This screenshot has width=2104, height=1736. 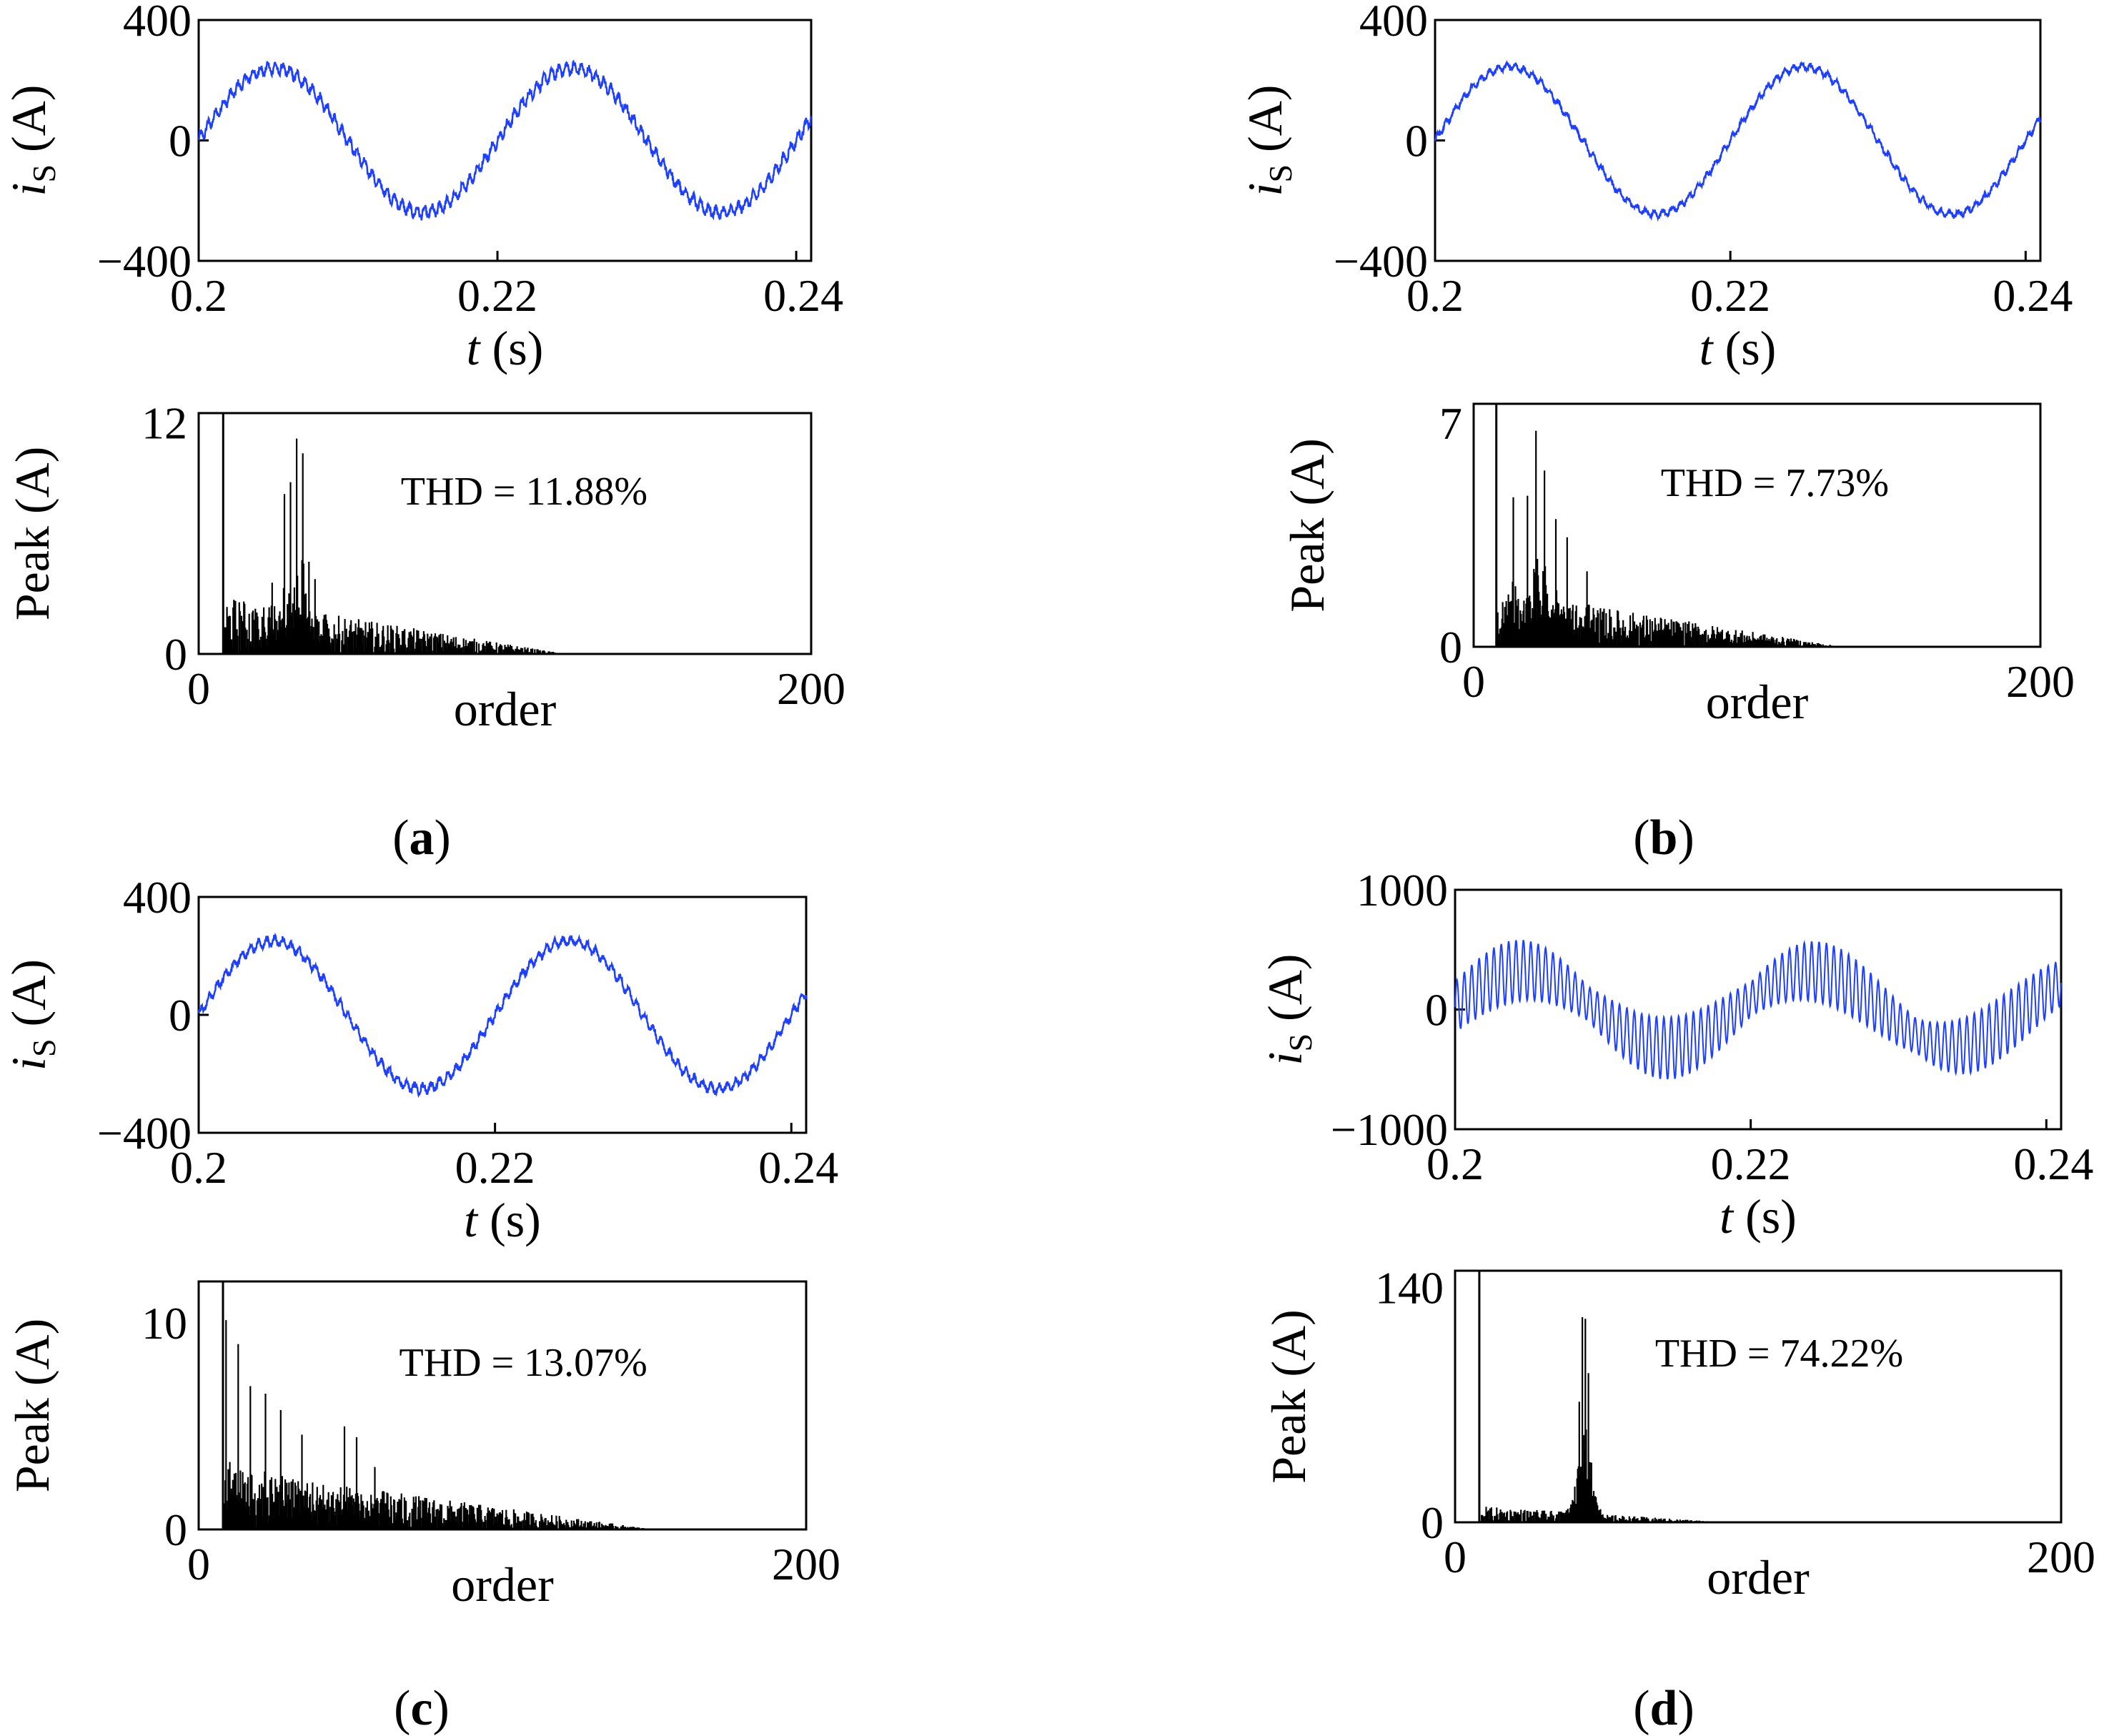 I want to click on waveform-chart-a: 0.2 0.22 0.24 400 0 −400 t (s) iS (A), so click(x=422, y=188).